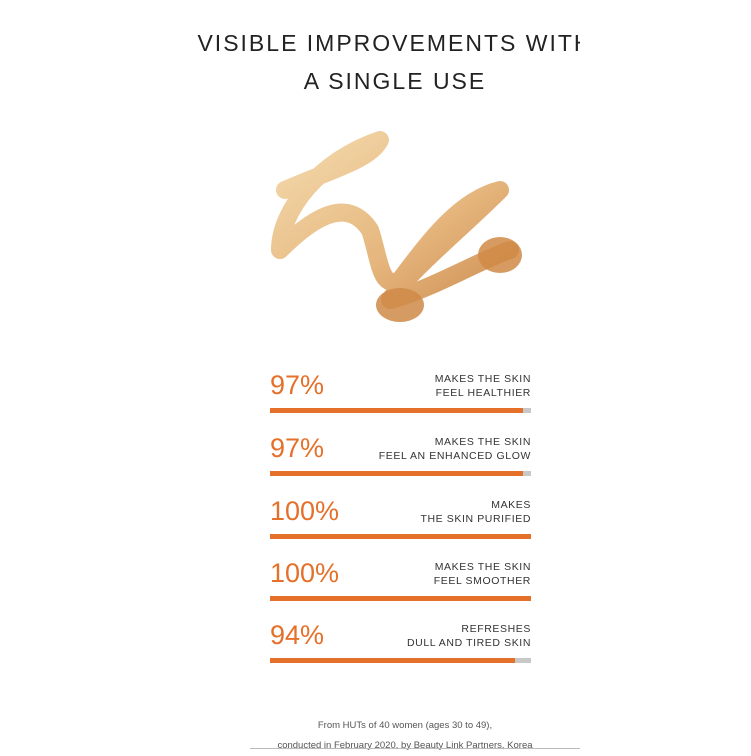 This screenshot has height=756, width=751. I want to click on stat-label: MAKES THE SKIN FEEL SMOOTHER, so click(482, 574).